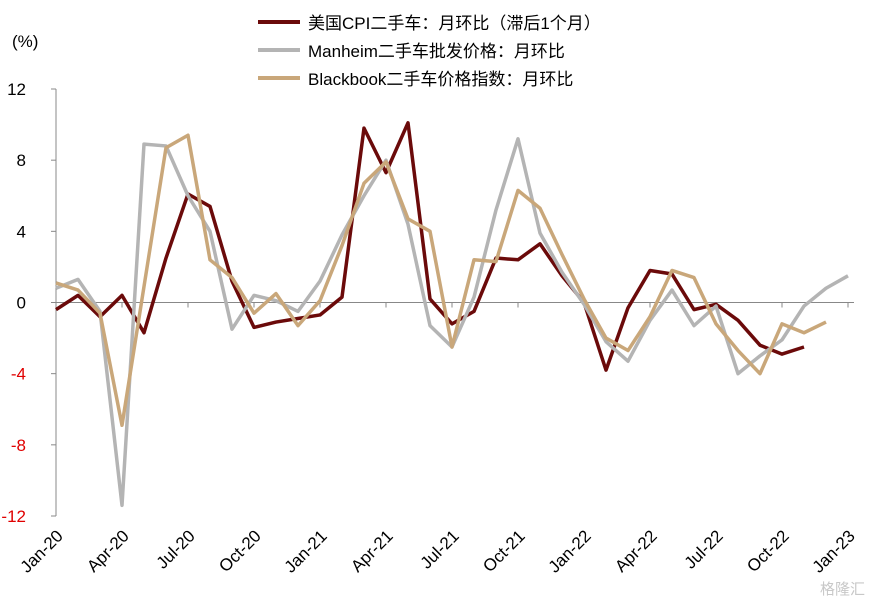  Describe the element at coordinates (25, 41) in the screenshot. I see `y-axis-label: (%)` at that location.